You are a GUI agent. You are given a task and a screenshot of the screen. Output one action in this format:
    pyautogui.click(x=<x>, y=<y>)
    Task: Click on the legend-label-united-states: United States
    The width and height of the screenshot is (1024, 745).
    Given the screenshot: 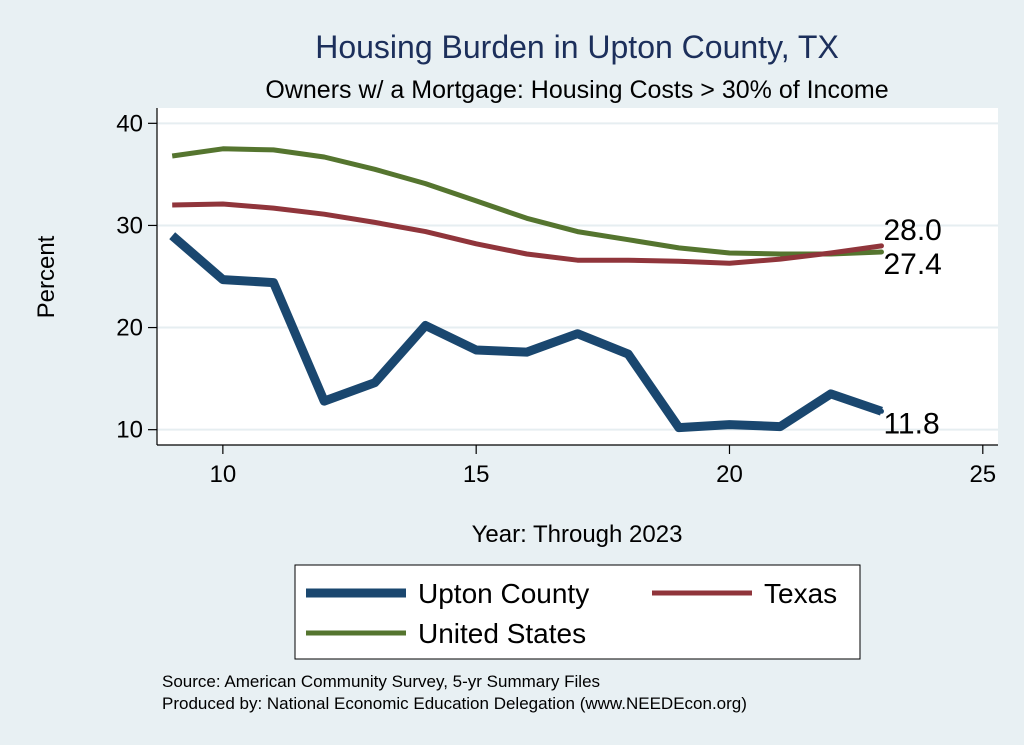 What is the action you would take?
    pyautogui.click(x=502, y=633)
    